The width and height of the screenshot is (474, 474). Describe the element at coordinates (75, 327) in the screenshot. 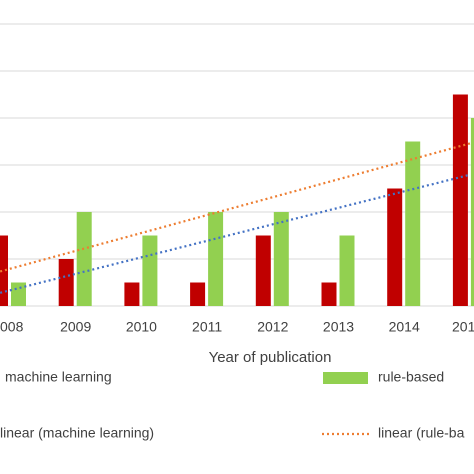

I see `x-tick-label: 2009` at that location.